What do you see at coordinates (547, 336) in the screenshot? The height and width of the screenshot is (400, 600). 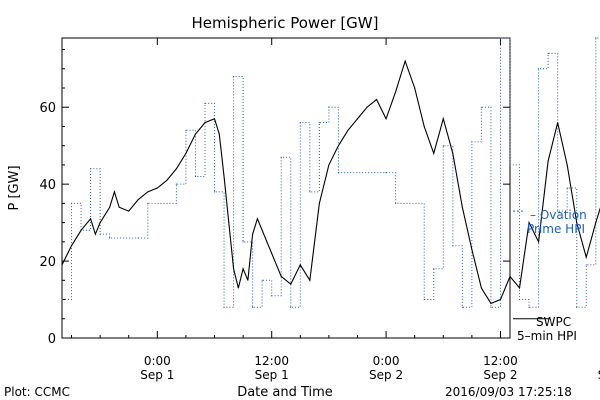 I see `legend-swpc-label-line2: 5–min HPI` at bounding box center [547, 336].